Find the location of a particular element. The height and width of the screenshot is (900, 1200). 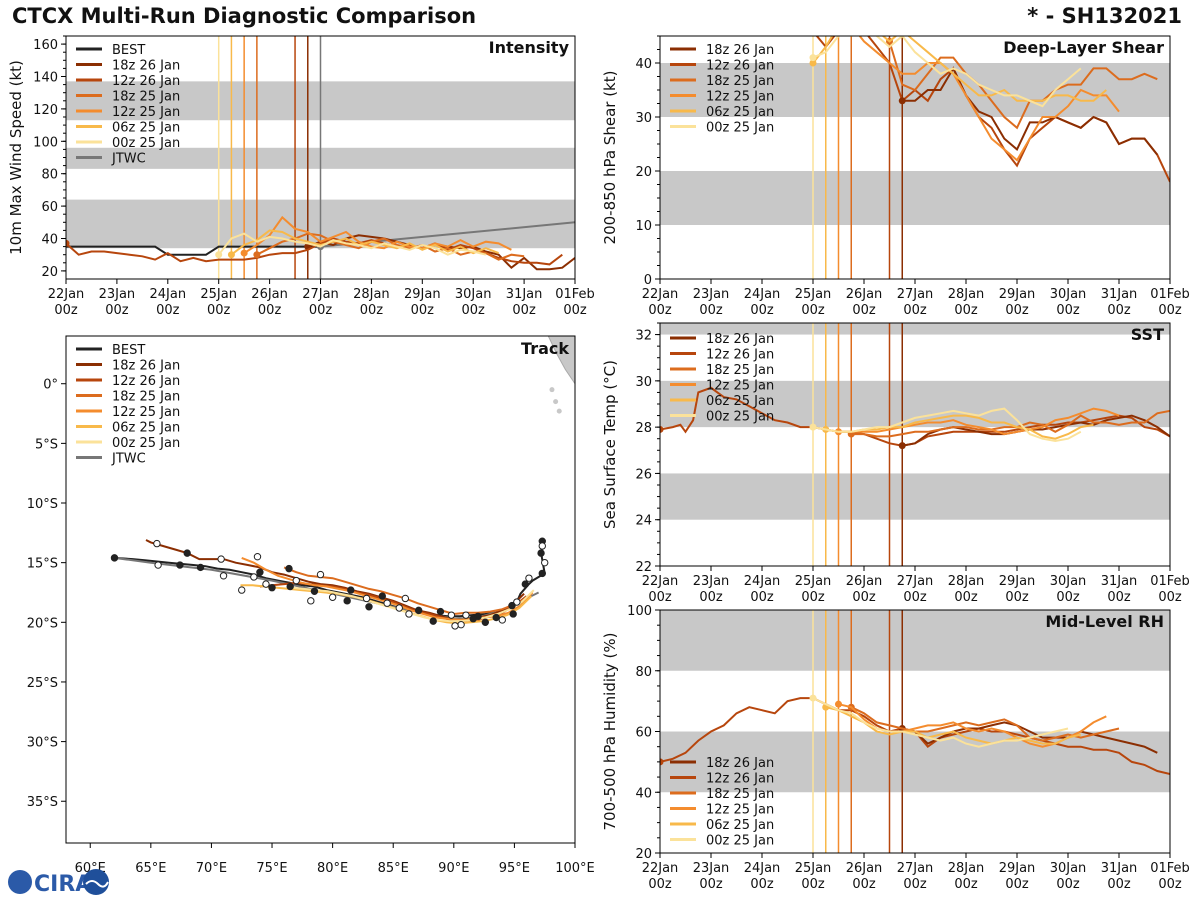

intensity-series-00z-25-jan is located at coordinates (352, 244).